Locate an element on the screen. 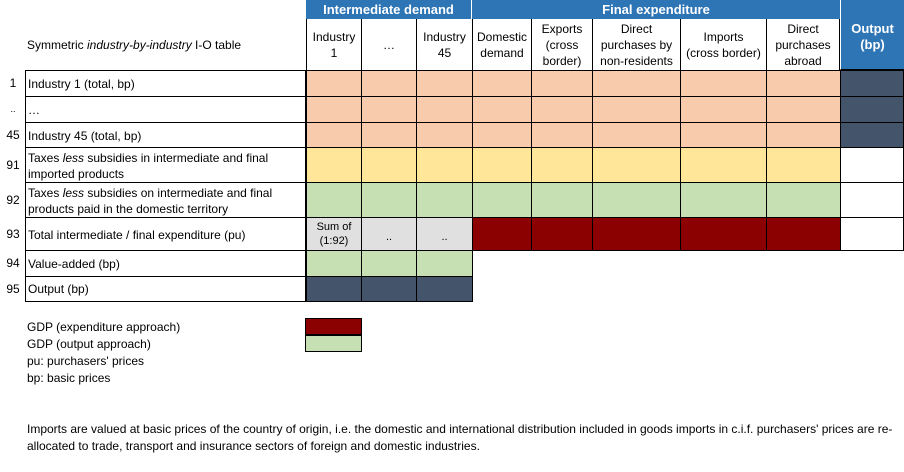  row-number: 45 is located at coordinates (13, 134).